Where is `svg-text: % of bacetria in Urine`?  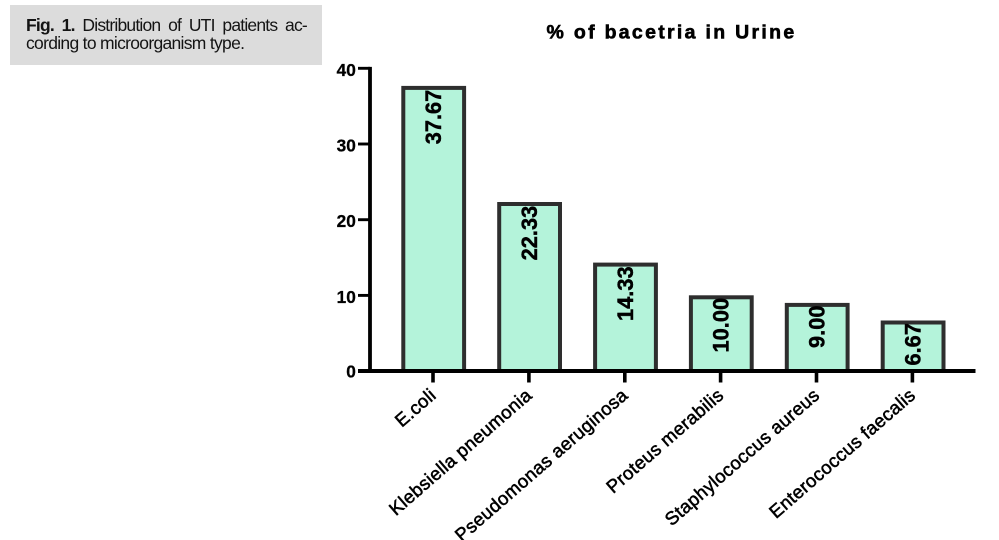
svg-text: % of bacetria in Urine is located at coordinates (672, 33).